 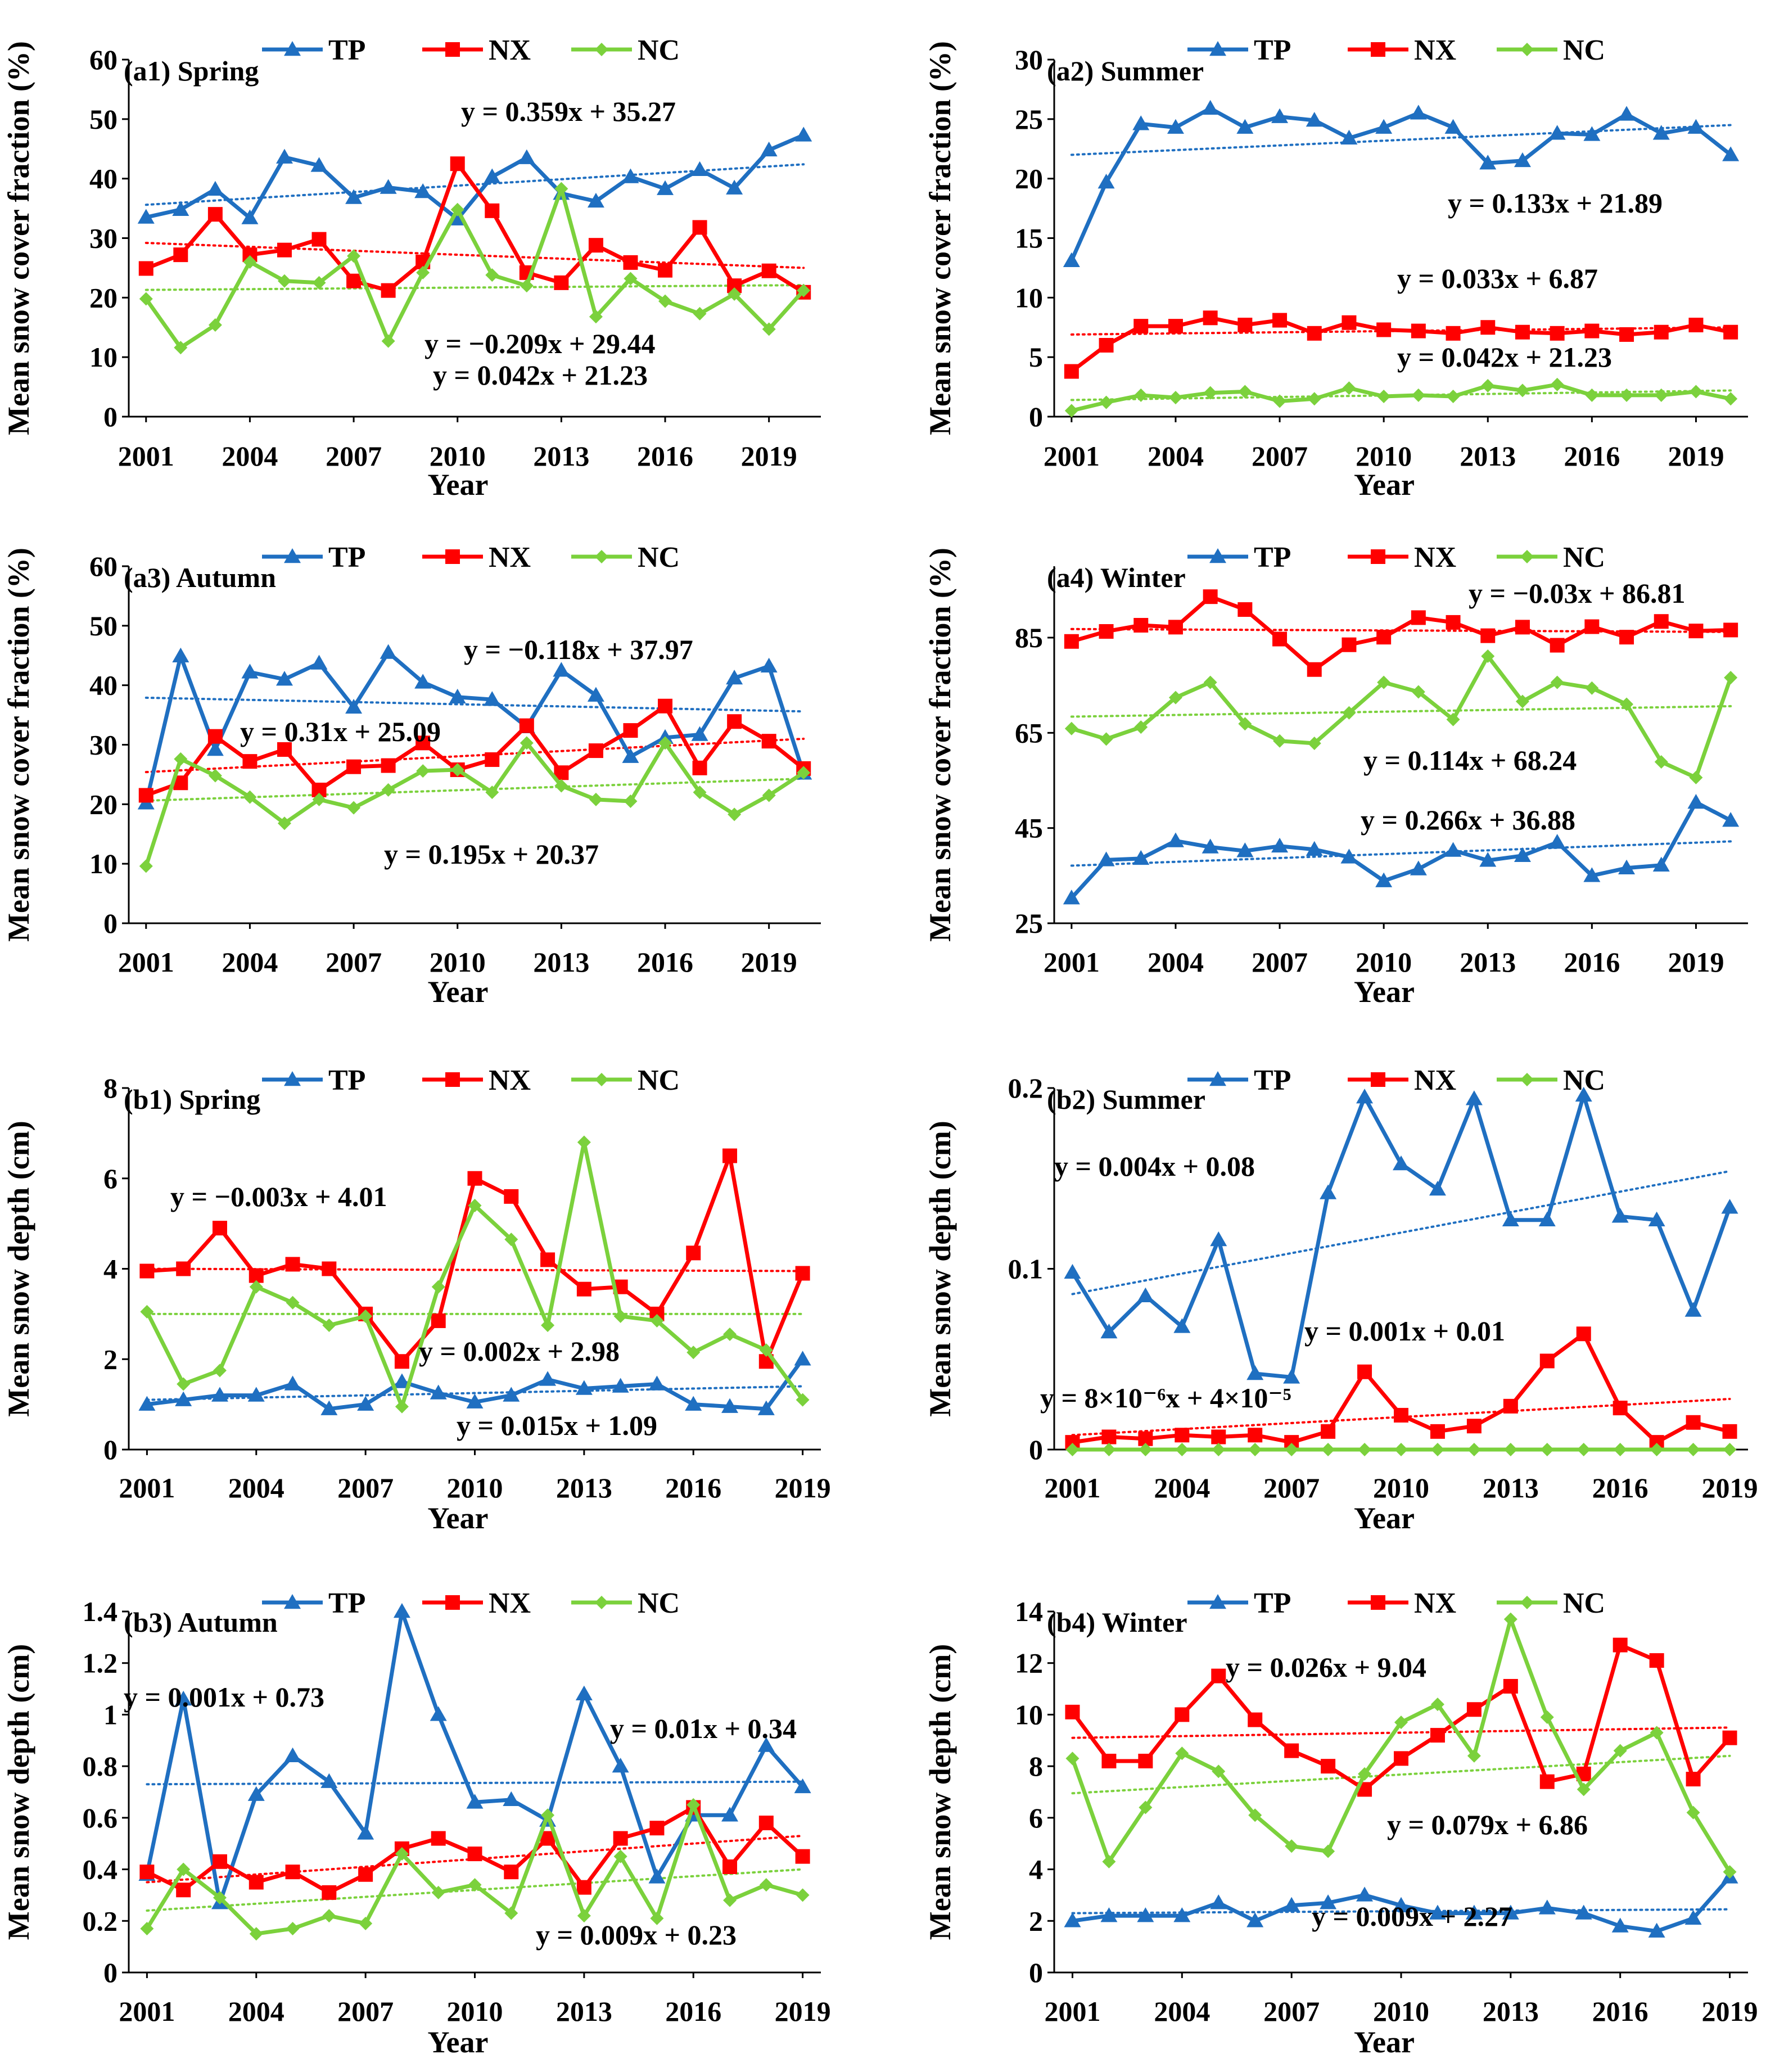 What do you see at coordinates (1036, 1766) in the screenshot?
I see `y-tick-label: 8` at bounding box center [1036, 1766].